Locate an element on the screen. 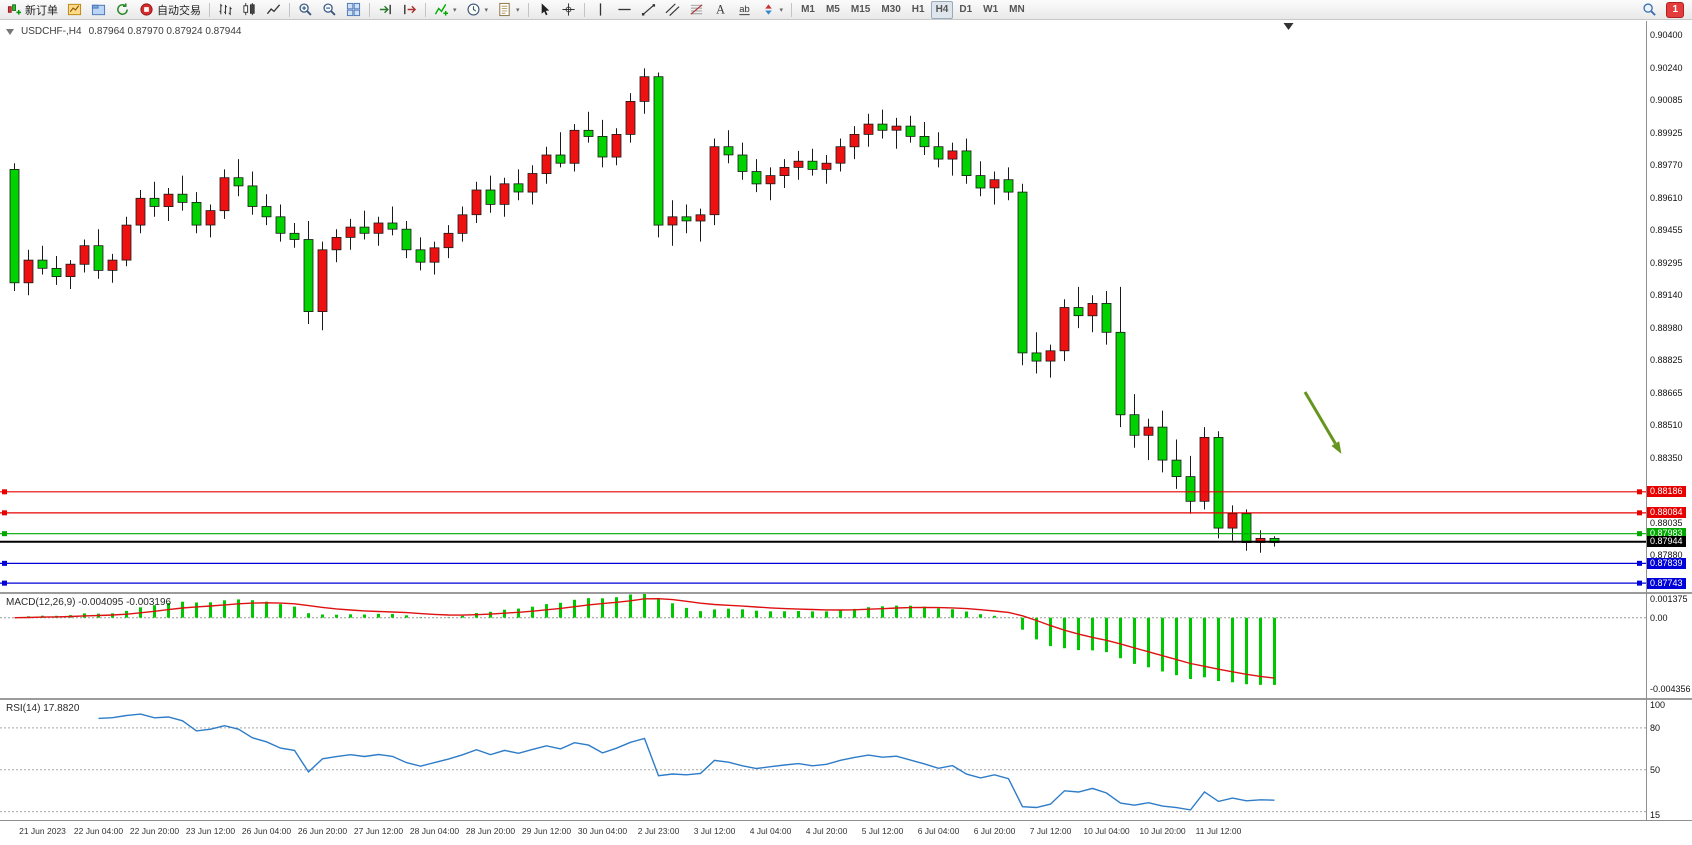 The width and height of the screenshot is (1692, 845). level-price-label: 0.88084 is located at coordinates (1666, 513).